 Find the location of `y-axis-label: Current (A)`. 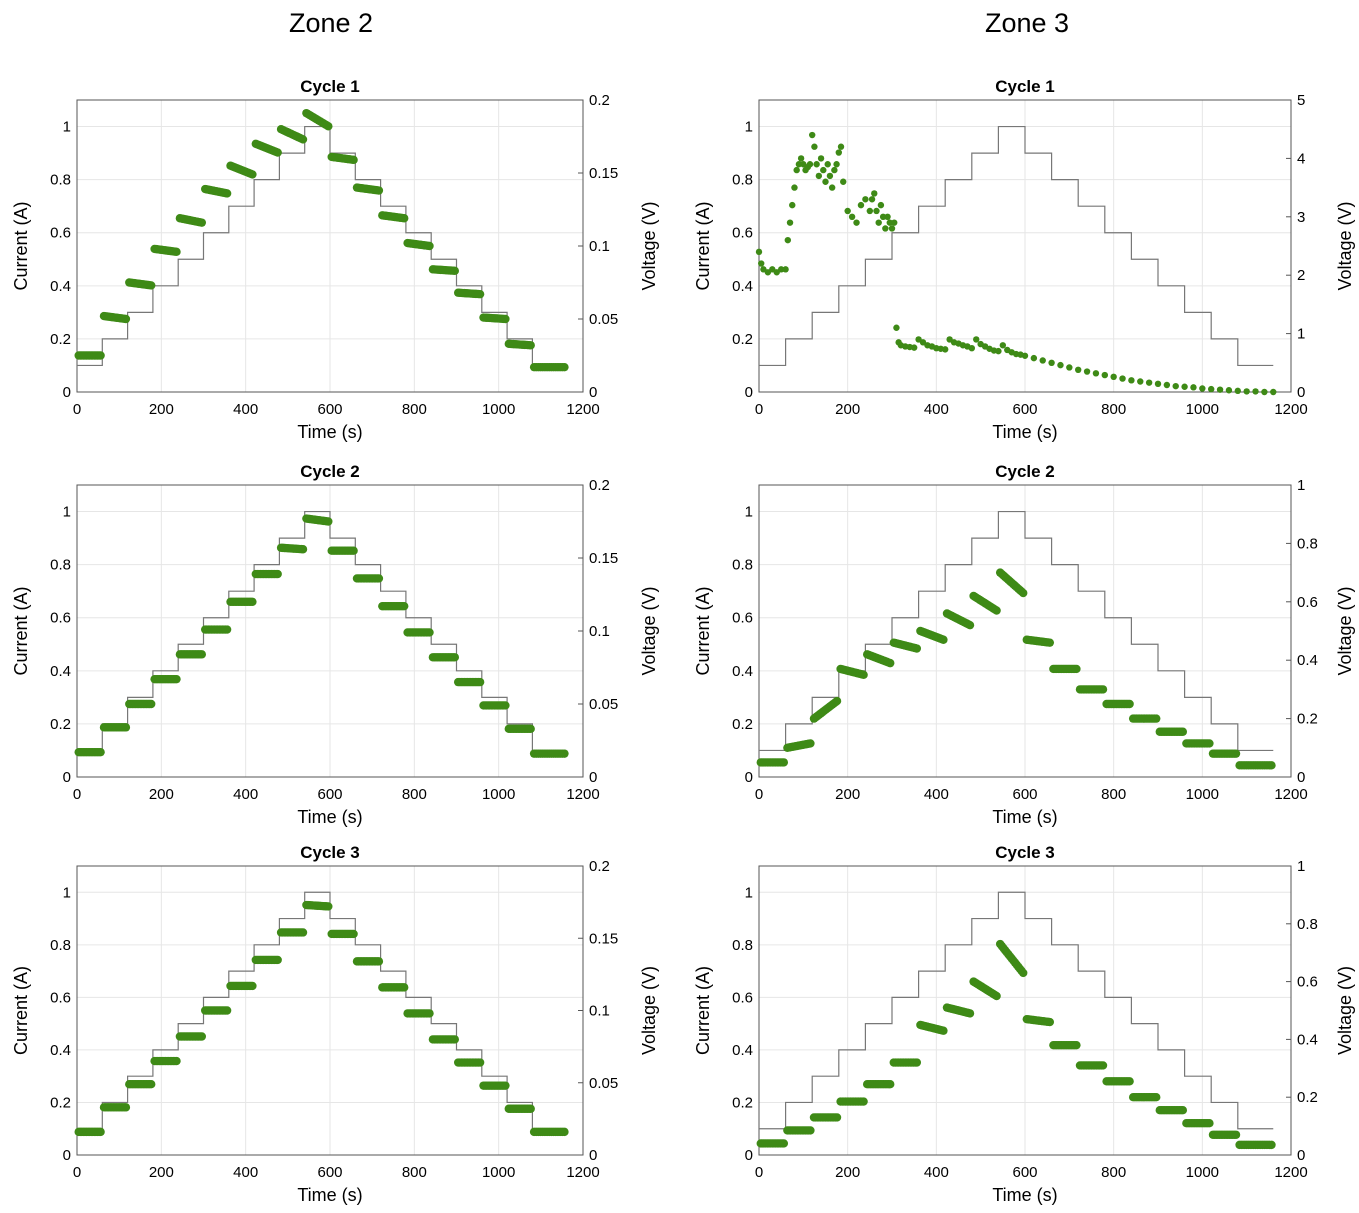

y-axis-label: Current (A) is located at coordinates (703, 1010).